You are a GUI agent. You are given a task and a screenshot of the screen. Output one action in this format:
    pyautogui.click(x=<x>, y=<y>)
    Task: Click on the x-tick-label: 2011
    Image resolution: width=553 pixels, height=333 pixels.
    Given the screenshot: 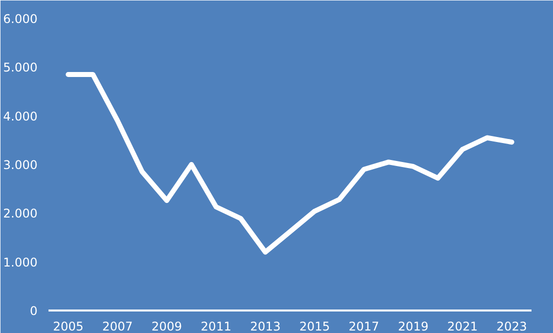 What is the action you would take?
    pyautogui.click(x=216, y=326)
    